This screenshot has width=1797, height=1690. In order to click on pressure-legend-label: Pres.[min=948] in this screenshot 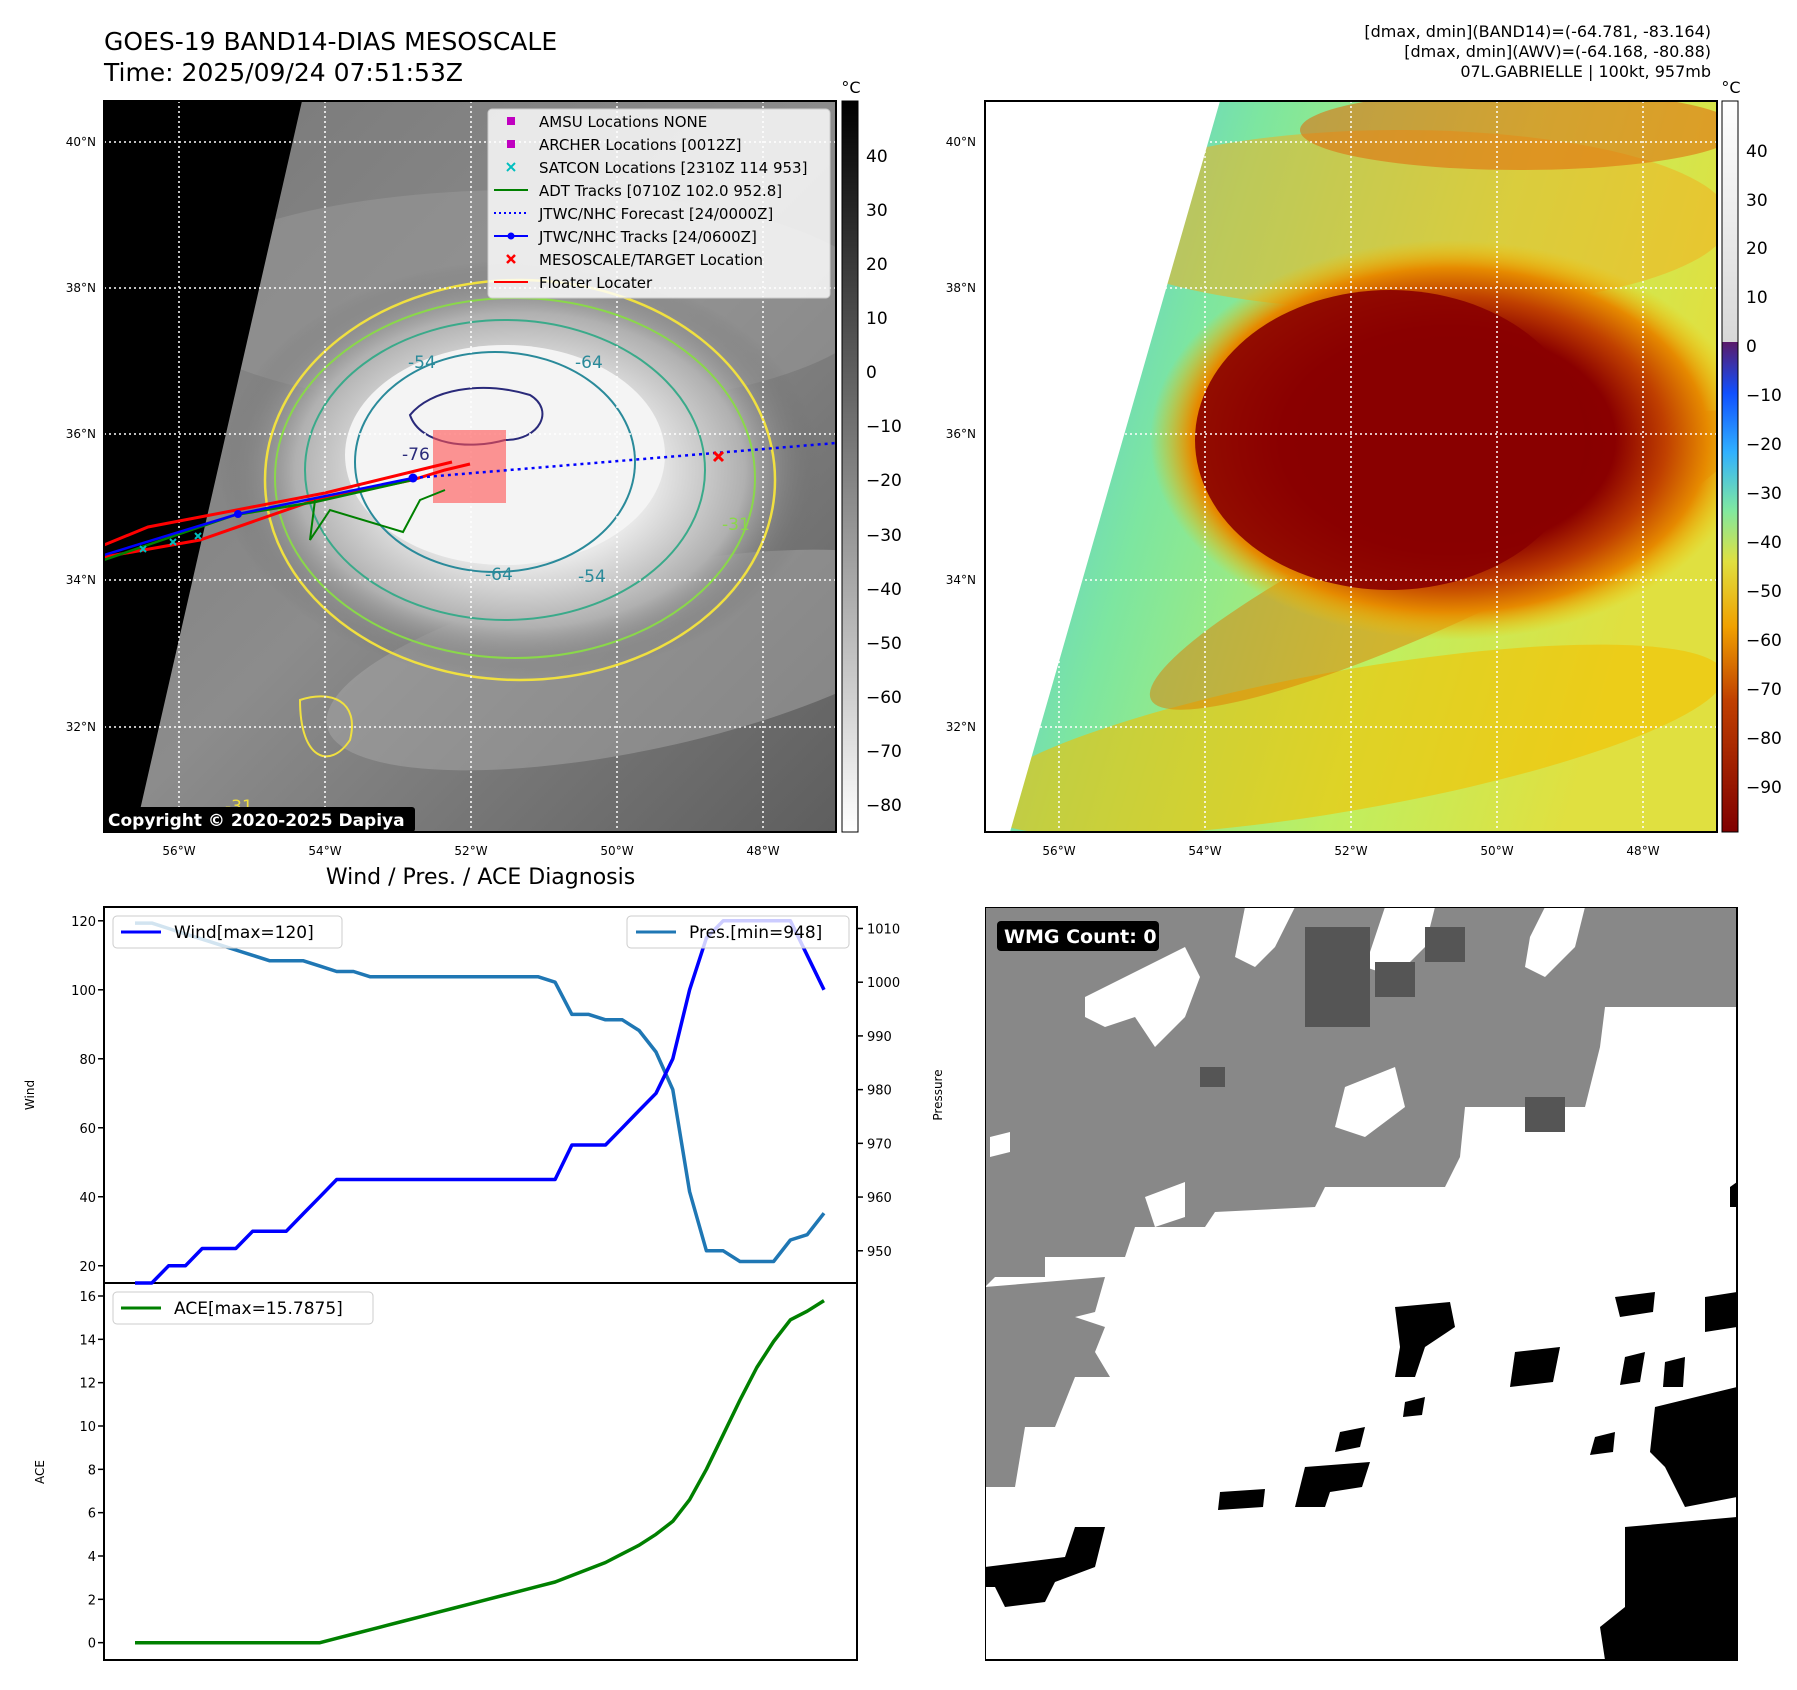, I will do `click(755, 933)`.